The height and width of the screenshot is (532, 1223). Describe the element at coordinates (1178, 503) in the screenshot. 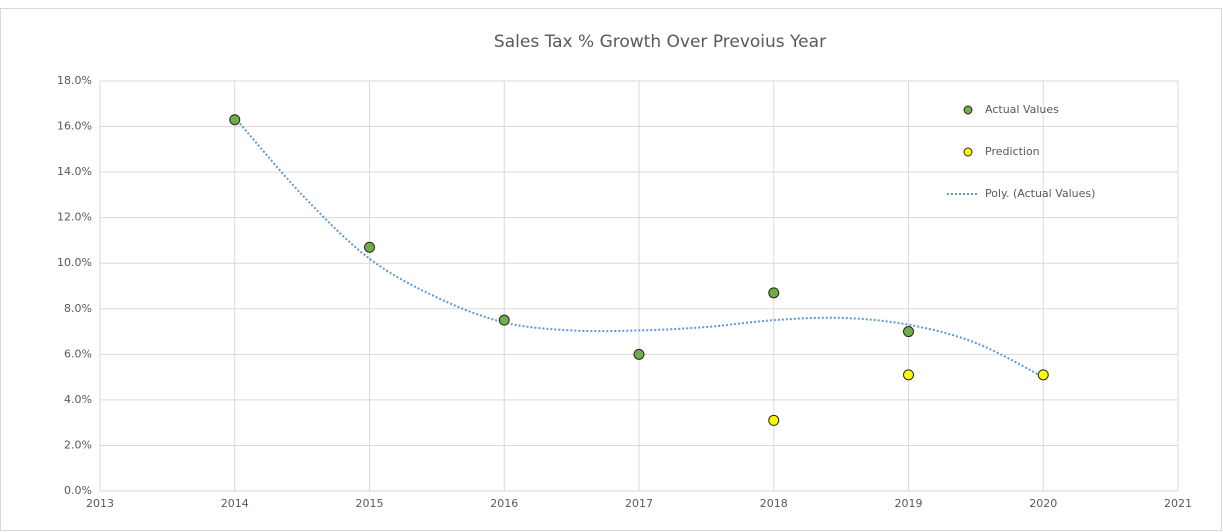

I see `x-tick-label: 2021` at that location.